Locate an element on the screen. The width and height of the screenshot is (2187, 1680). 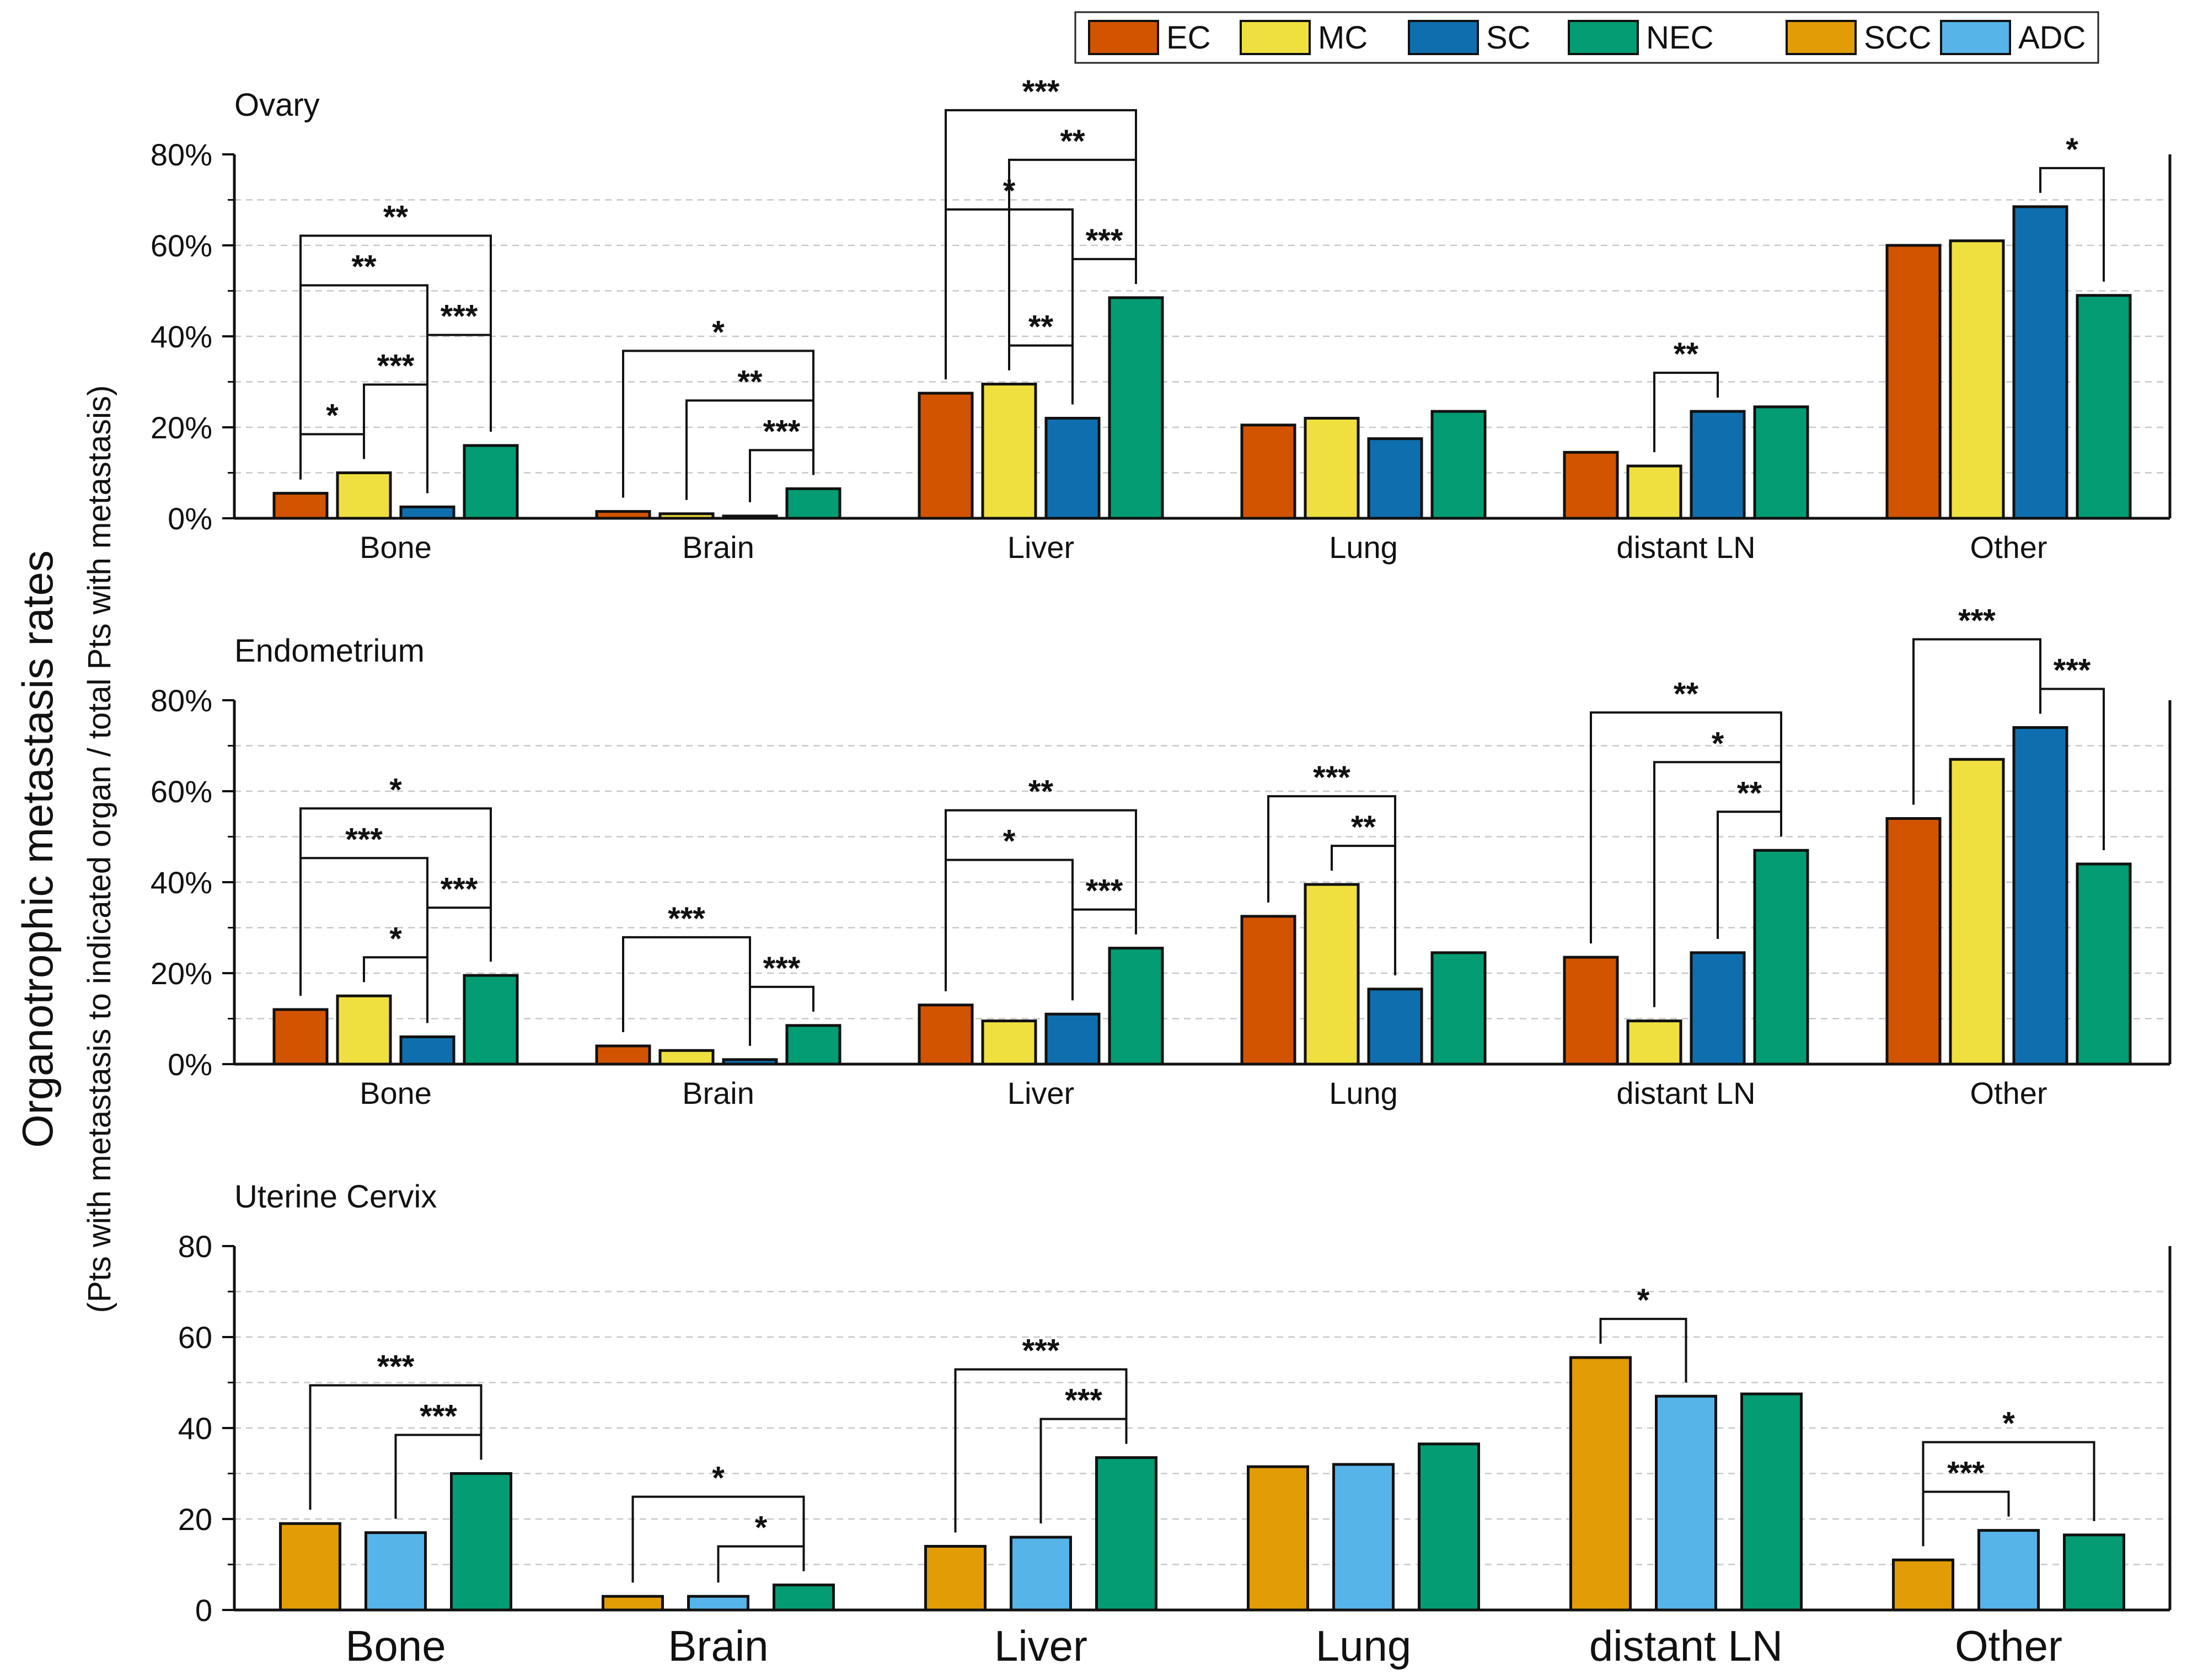
x-tick-label-brain: Brain is located at coordinates (718, 1646).